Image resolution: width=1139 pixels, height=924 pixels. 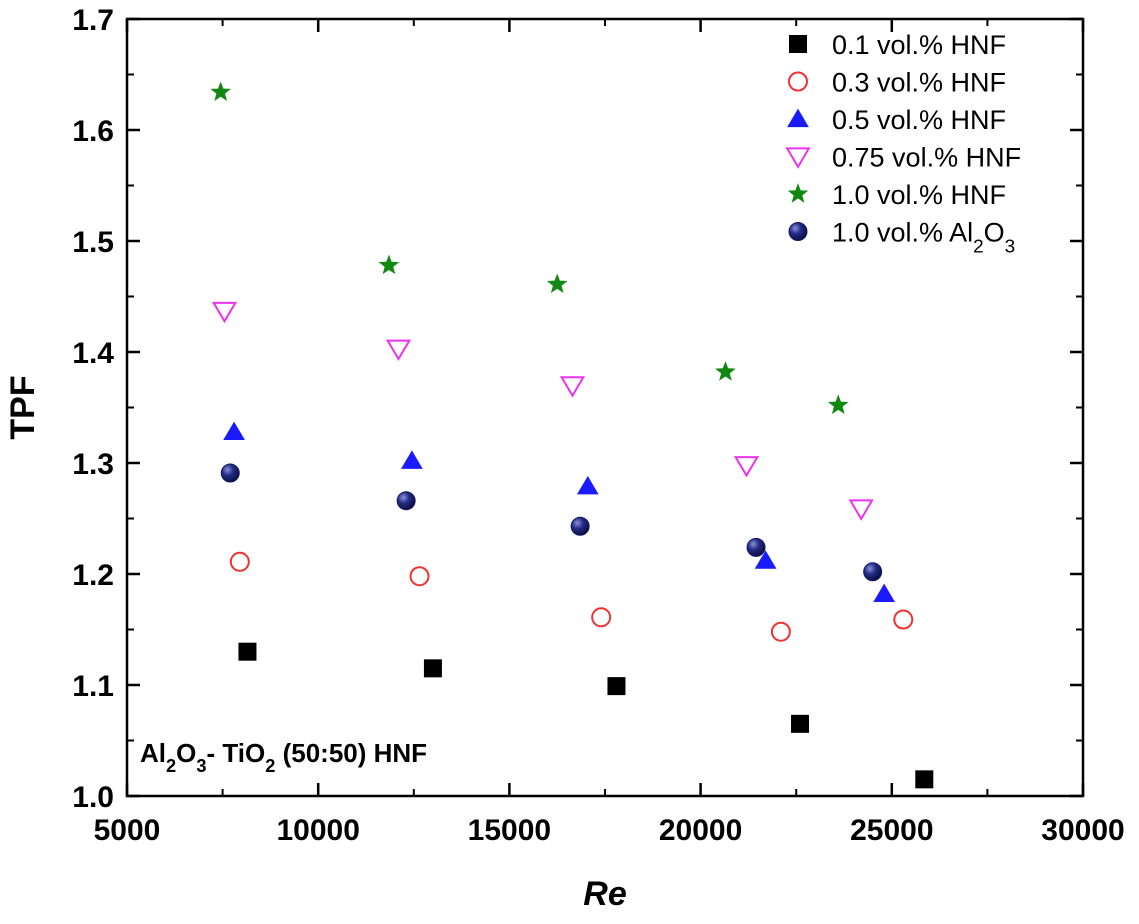 I want to click on y-tick-label: 1.7, so click(x=93, y=20).